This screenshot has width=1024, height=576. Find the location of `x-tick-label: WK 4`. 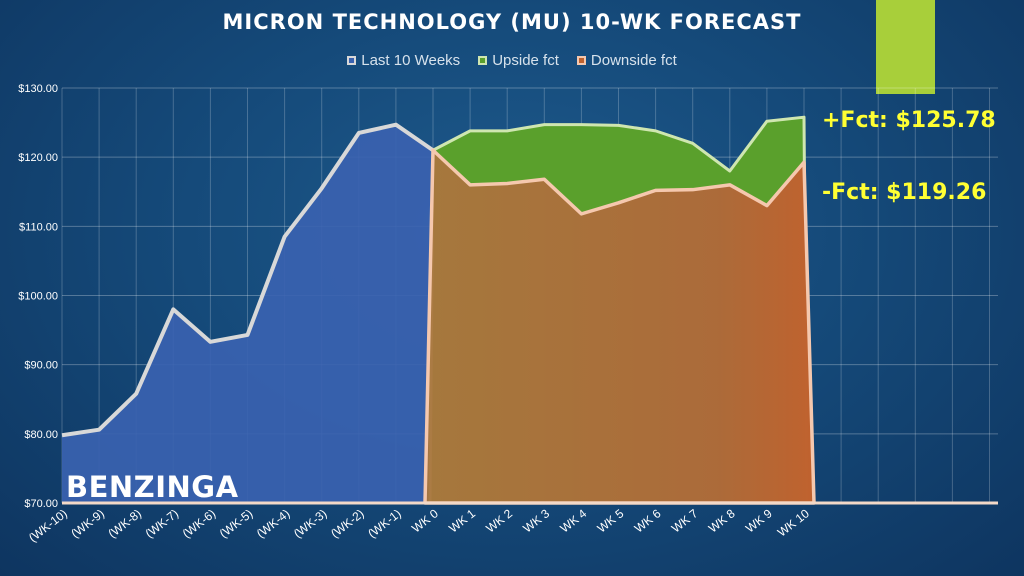

x-tick-label: WK 4 is located at coordinates (574, 520).